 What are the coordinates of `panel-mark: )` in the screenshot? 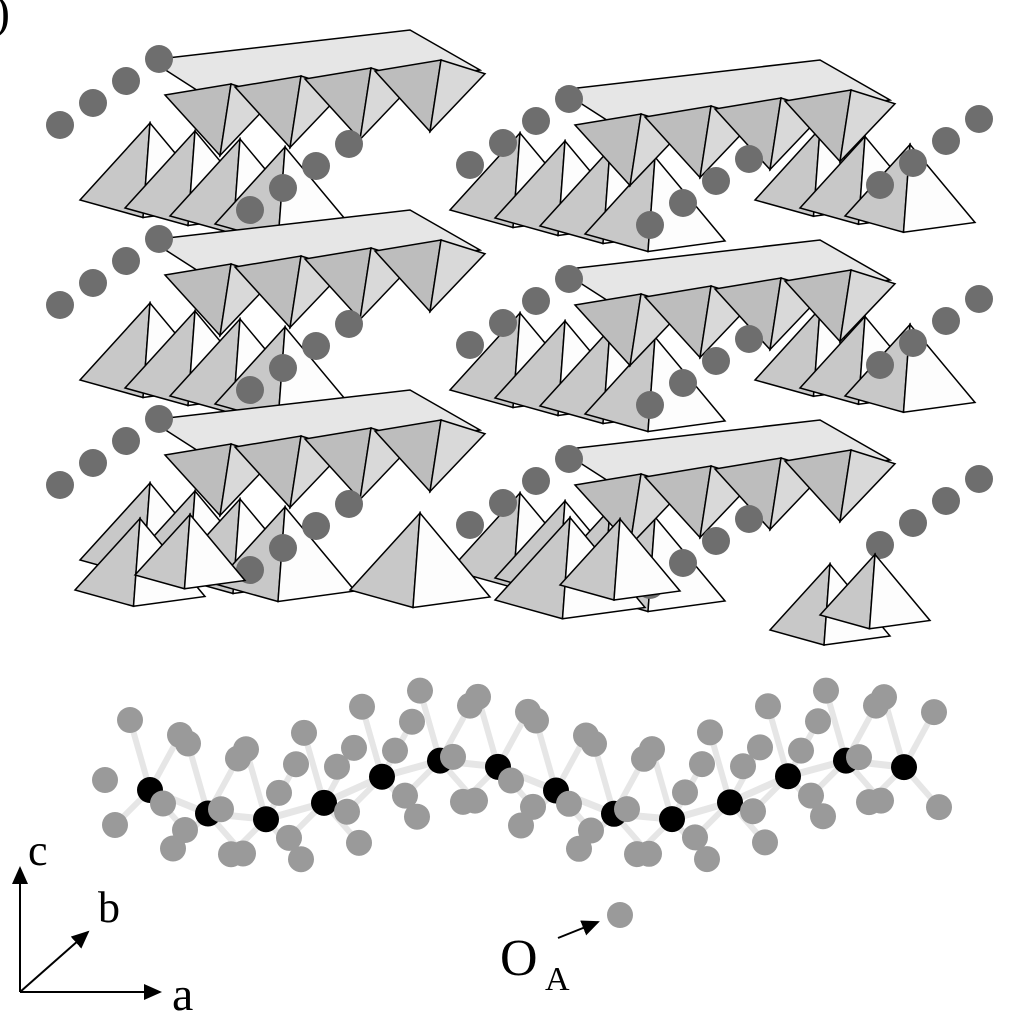 It's located at (5, 19).